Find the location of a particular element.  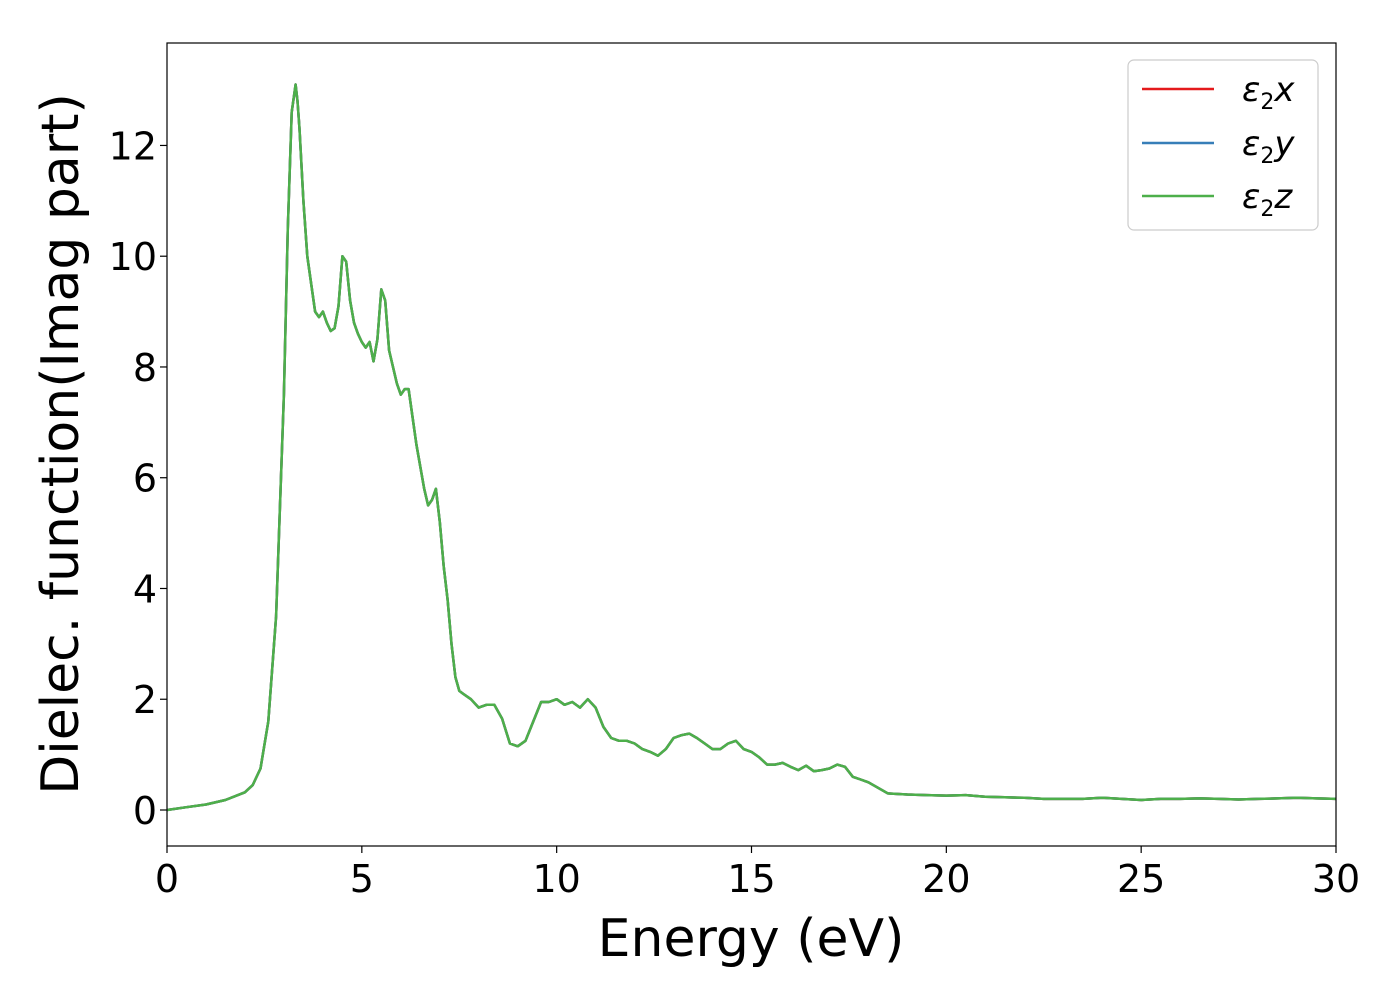

x-tick-label-5: 25 is located at coordinates (1141, 879).